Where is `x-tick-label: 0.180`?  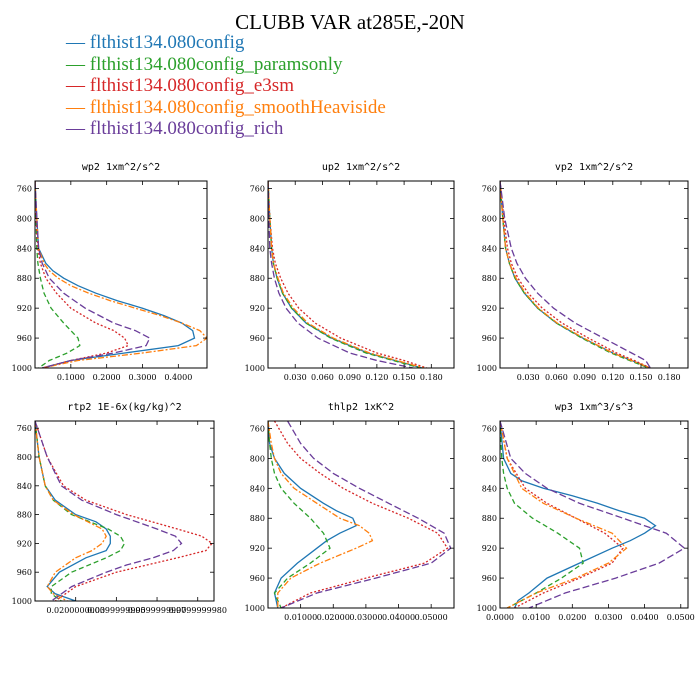 x-tick-label: 0.180 is located at coordinates (669, 377).